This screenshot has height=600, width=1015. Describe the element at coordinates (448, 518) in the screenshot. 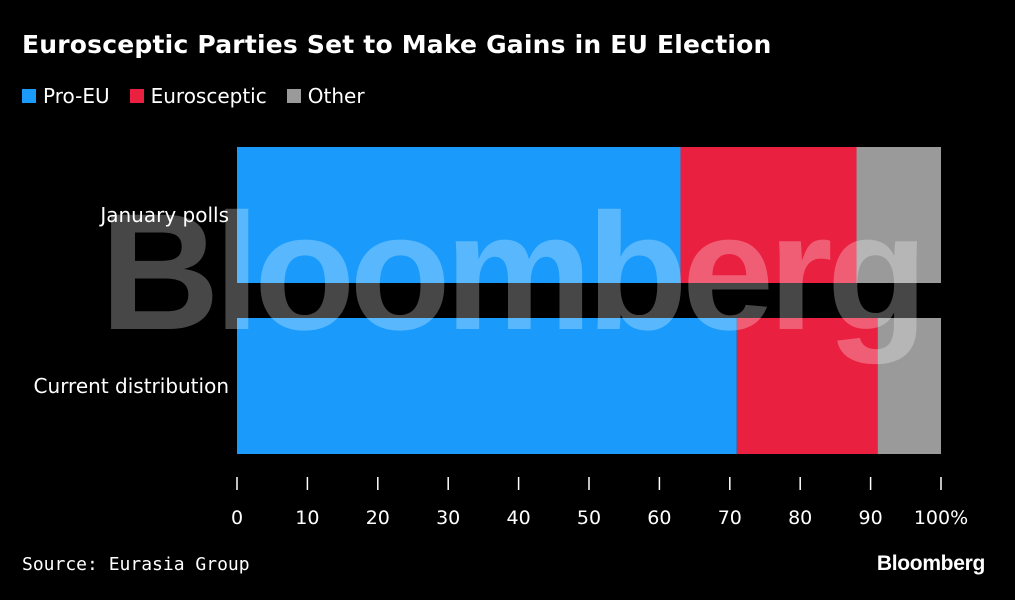

I see `x-tick-label-30: 30` at that location.